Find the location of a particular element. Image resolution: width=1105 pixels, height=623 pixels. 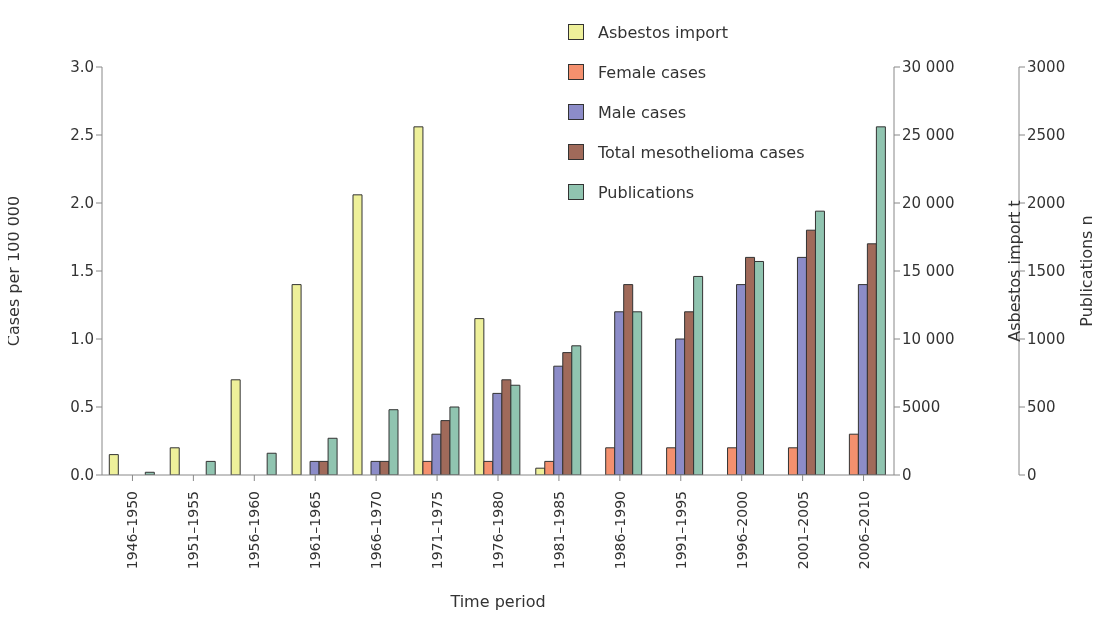

y2-axis-title: Asbestos import t is located at coordinates (1014, 271).